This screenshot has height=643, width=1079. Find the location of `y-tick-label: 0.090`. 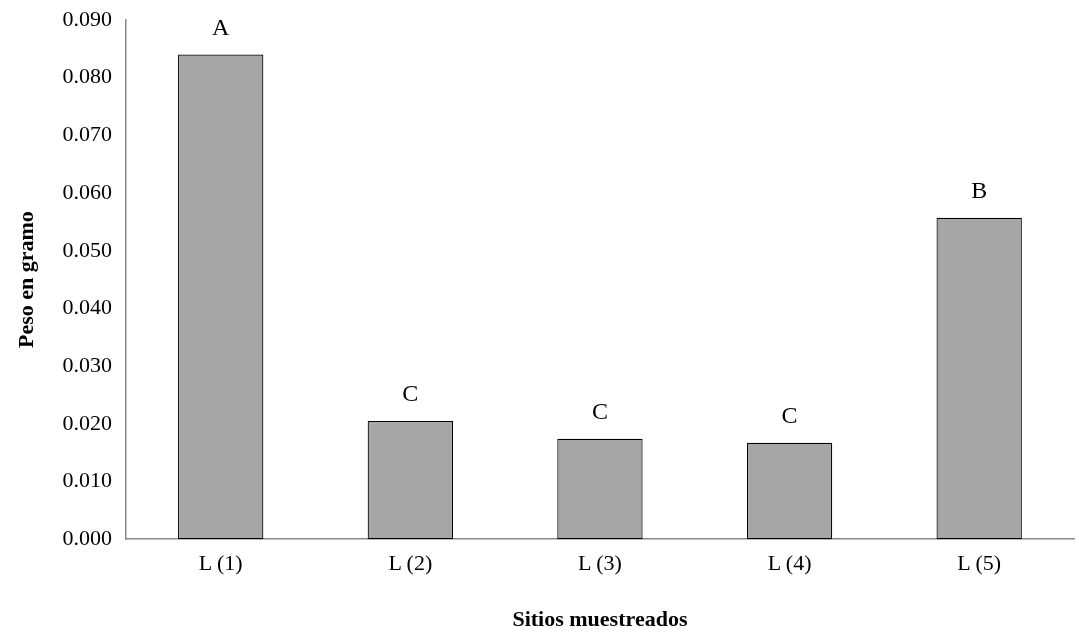

y-tick-label: 0.090 is located at coordinates (87, 18).